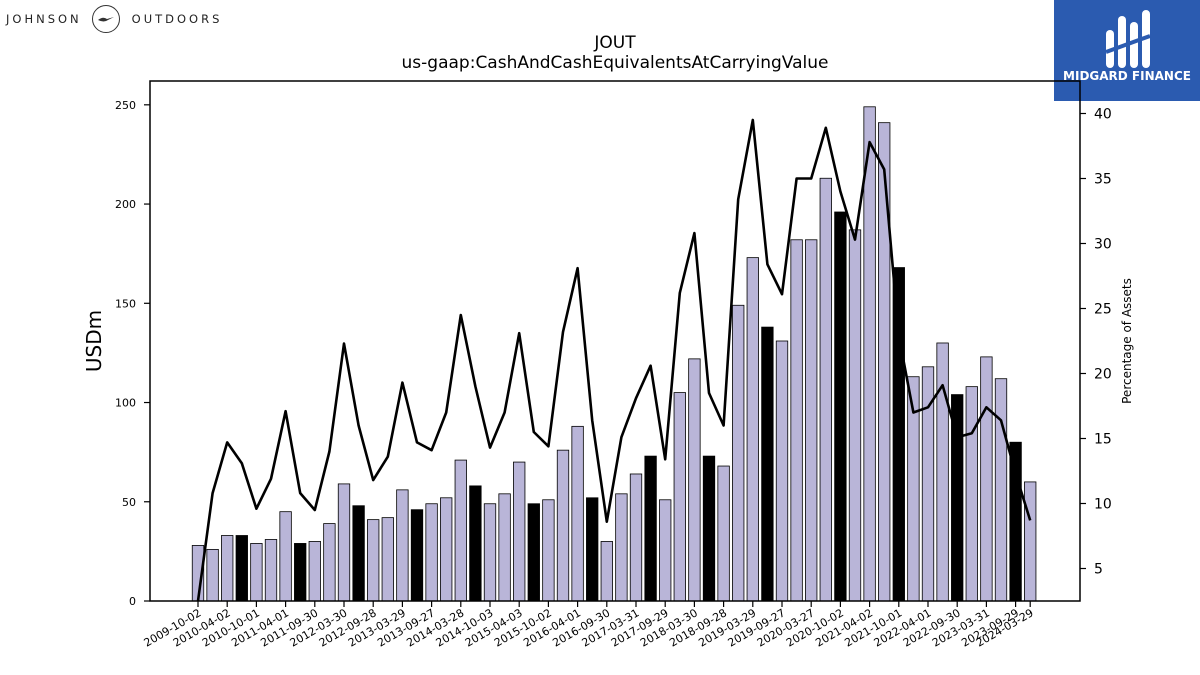 The height and width of the screenshot is (675, 1200). What do you see at coordinates (1103, 310) in the screenshot?
I see `y2-tick-label: 25` at bounding box center [1103, 310].